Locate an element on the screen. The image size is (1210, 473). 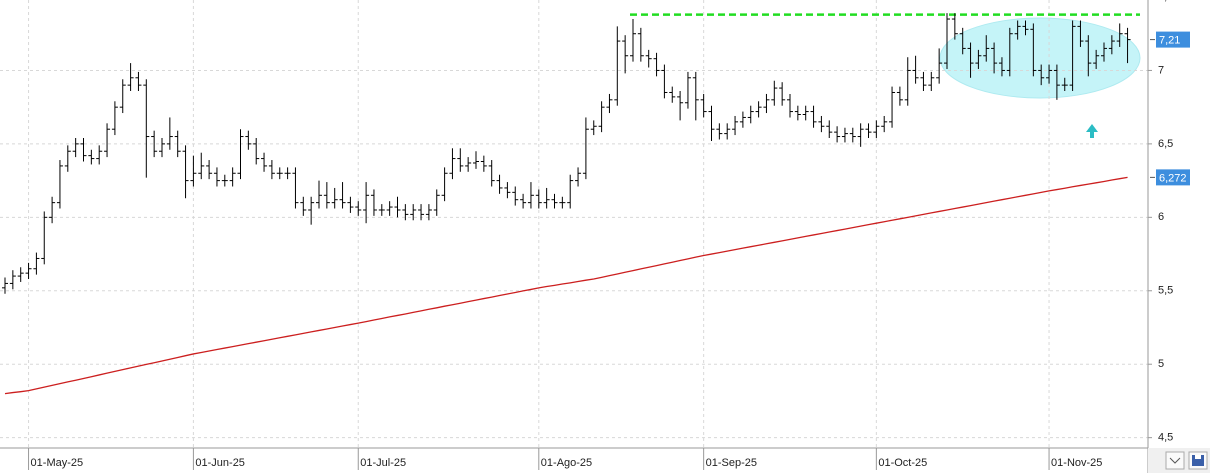
arrow-shape is located at coordinates (1092, 131).